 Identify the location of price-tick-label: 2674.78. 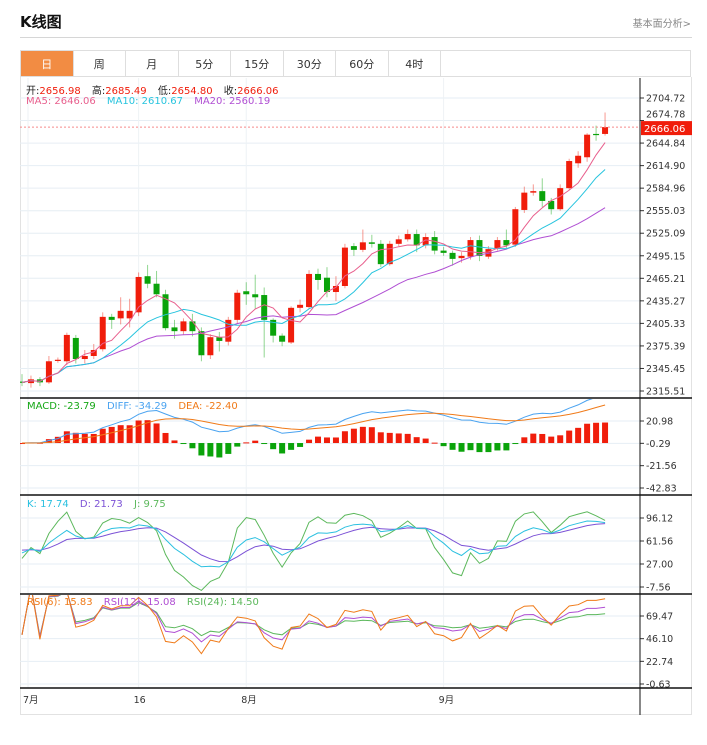
(665, 115).